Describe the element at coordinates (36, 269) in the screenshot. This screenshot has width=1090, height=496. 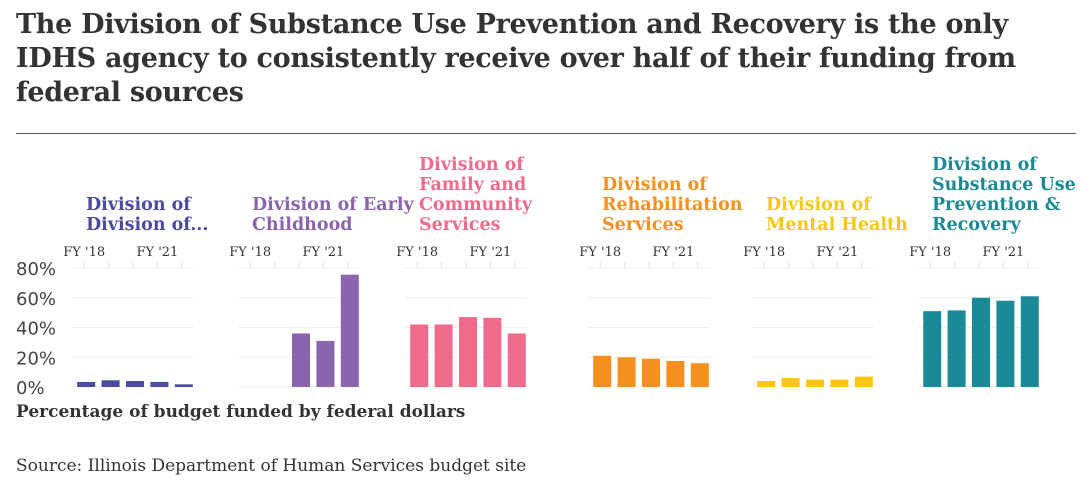
I see `y-tick-label: 80%` at that location.